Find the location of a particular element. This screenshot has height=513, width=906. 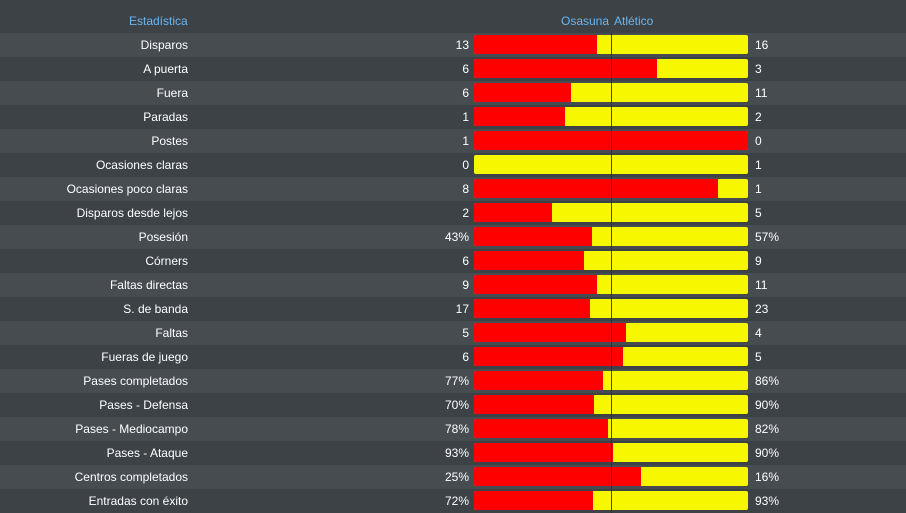

stat-row: Fuera 6 11 is located at coordinates (453, 93).